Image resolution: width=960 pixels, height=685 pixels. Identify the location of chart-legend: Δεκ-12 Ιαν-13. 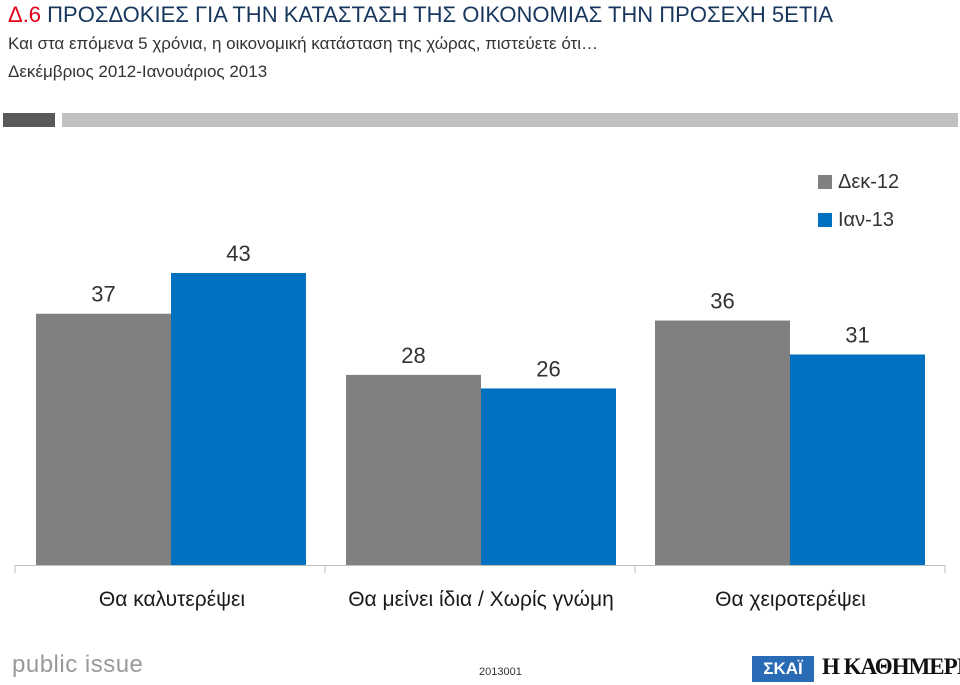
(858, 201).